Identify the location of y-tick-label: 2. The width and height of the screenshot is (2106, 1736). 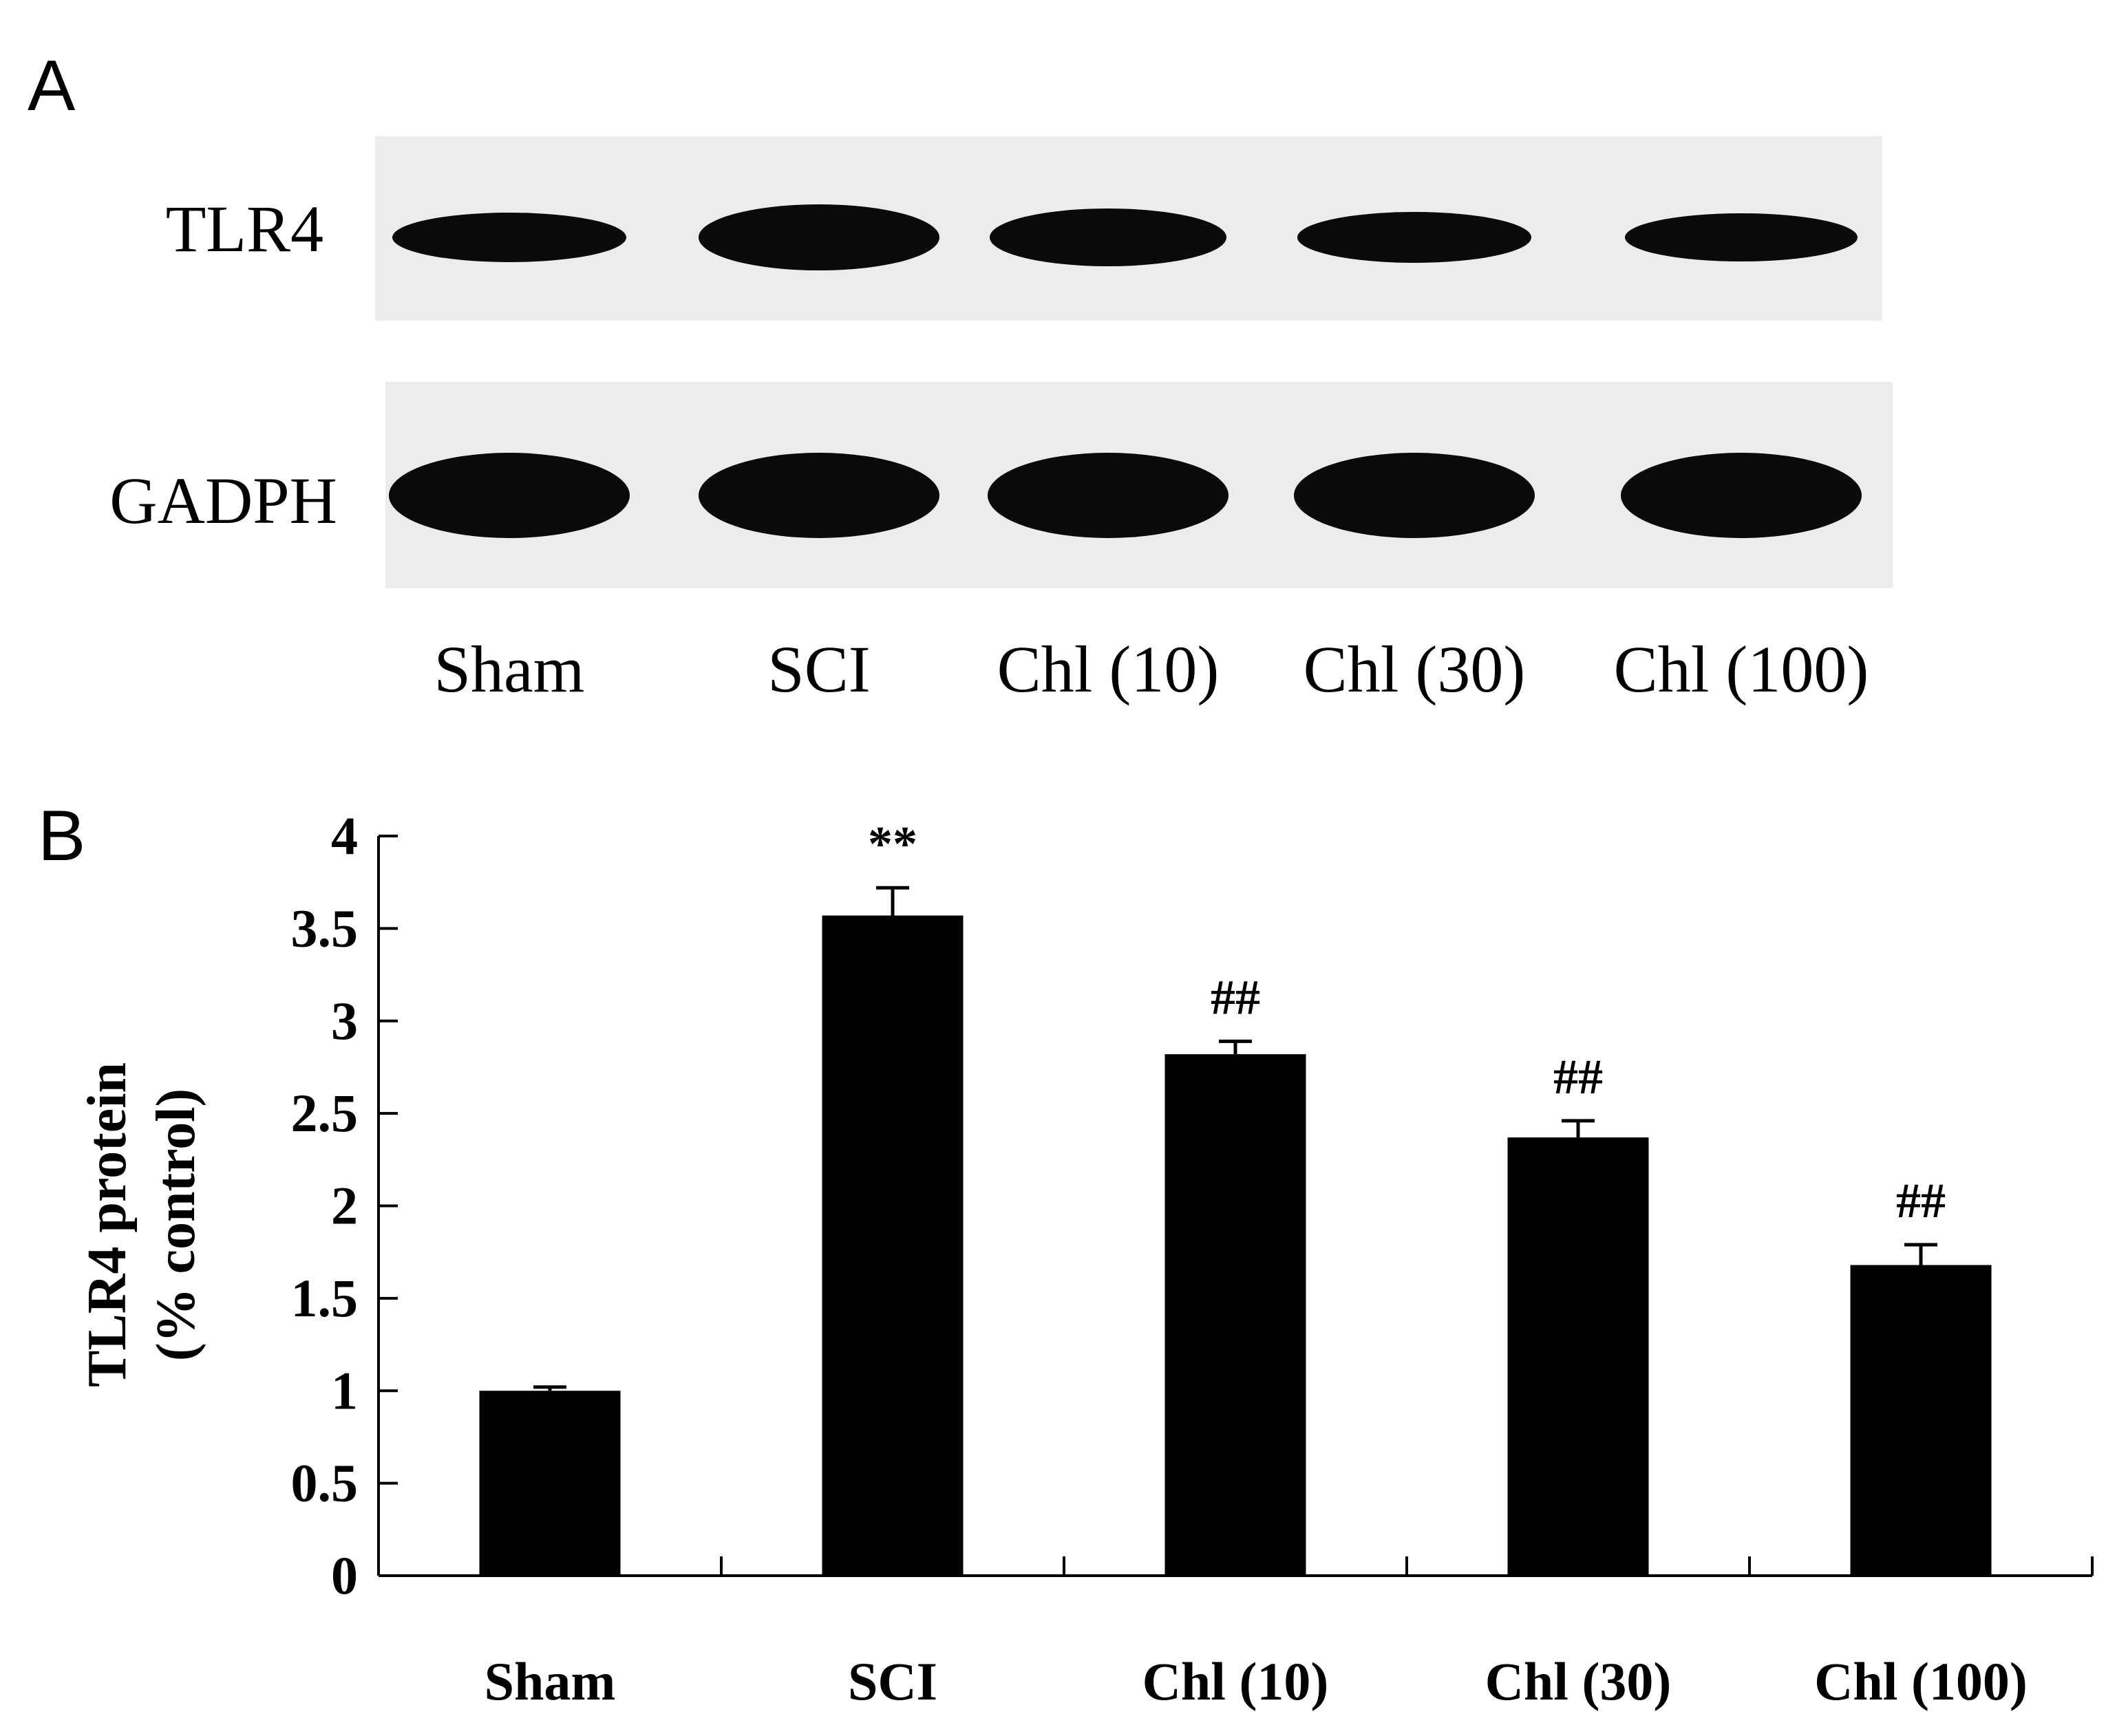
(344, 1206).